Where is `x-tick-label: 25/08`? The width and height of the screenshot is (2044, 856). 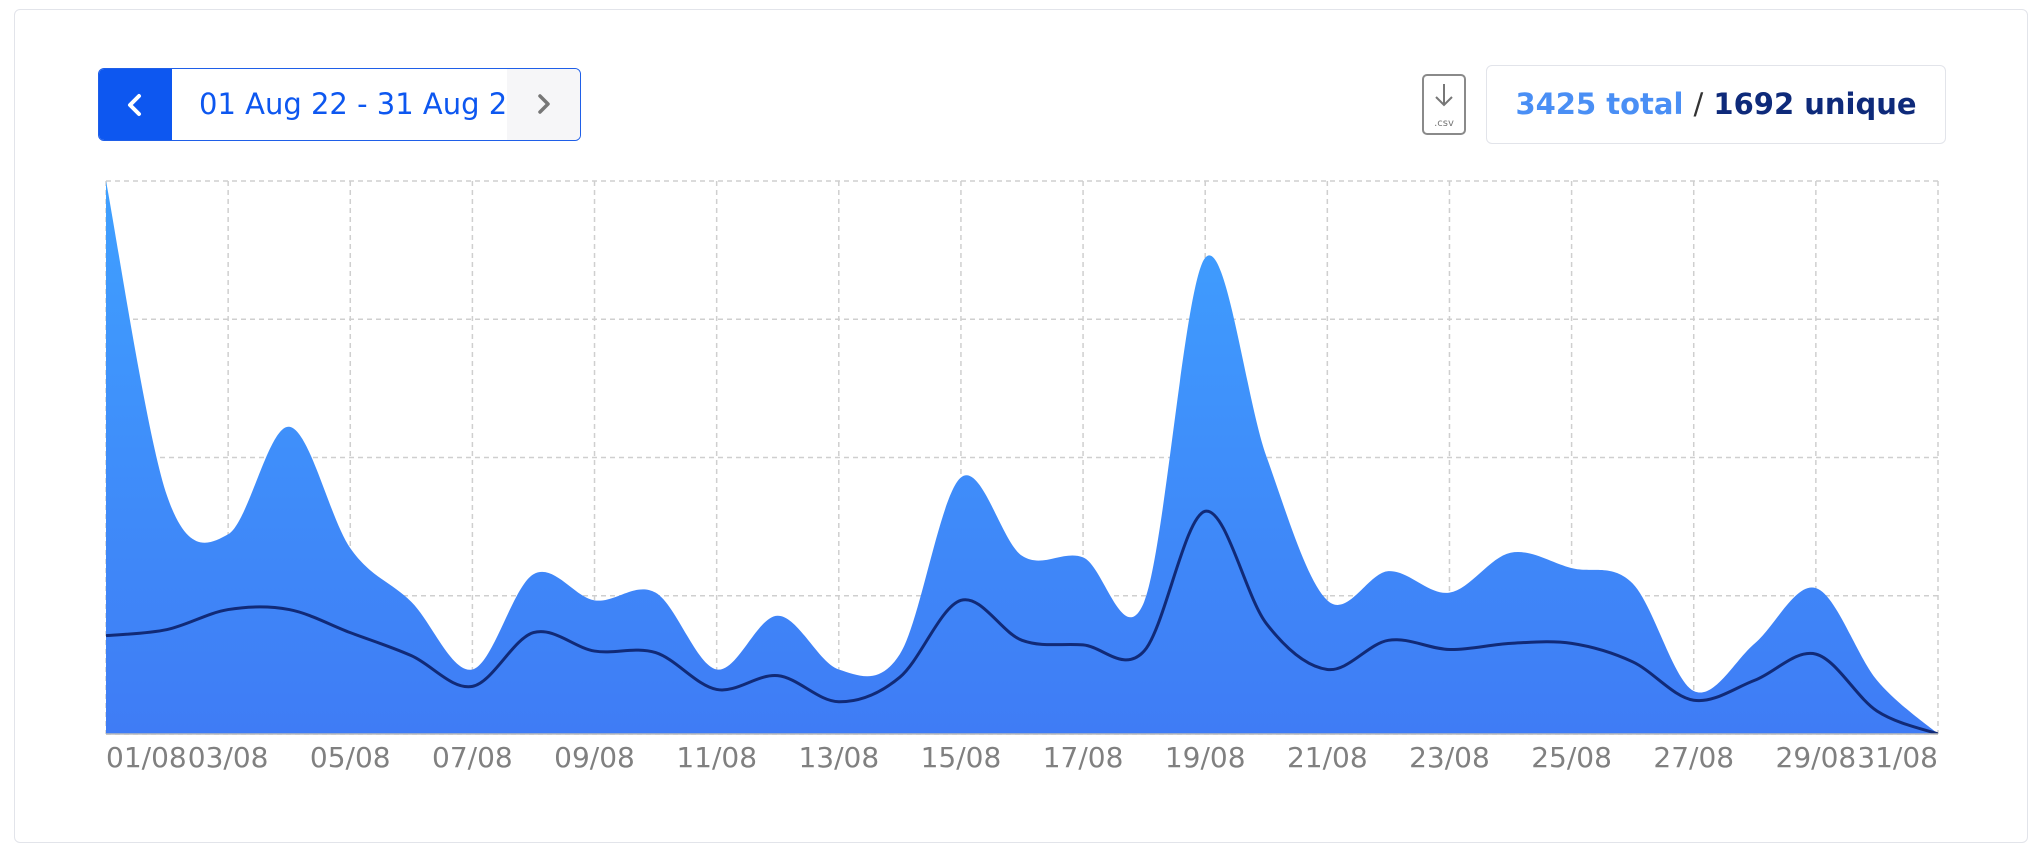
x-tick-label: 25/08 is located at coordinates (1571, 757).